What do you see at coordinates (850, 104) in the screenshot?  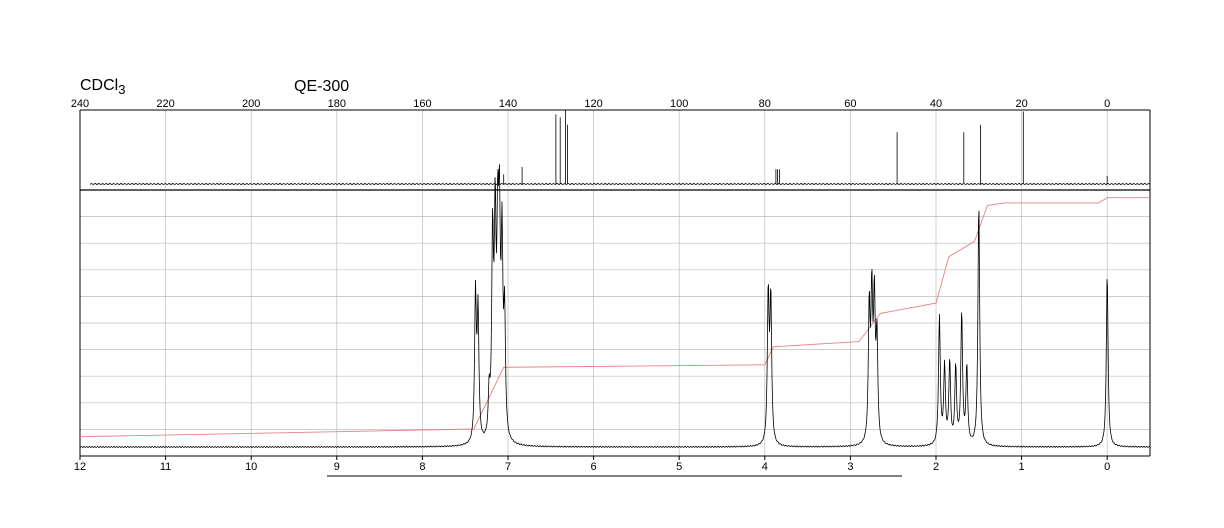 I see `c13-tick-label: 60` at bounding box center [850, 104].